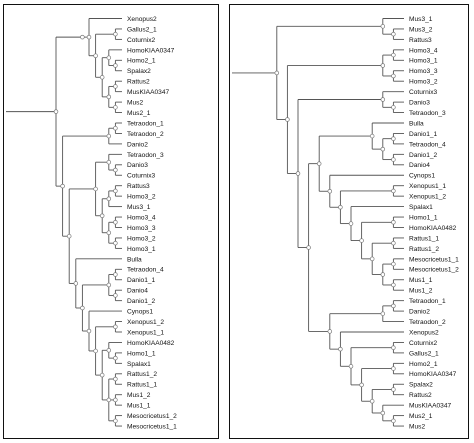  I want to click on leaf-label: Xenopus2, so click(424, 332).